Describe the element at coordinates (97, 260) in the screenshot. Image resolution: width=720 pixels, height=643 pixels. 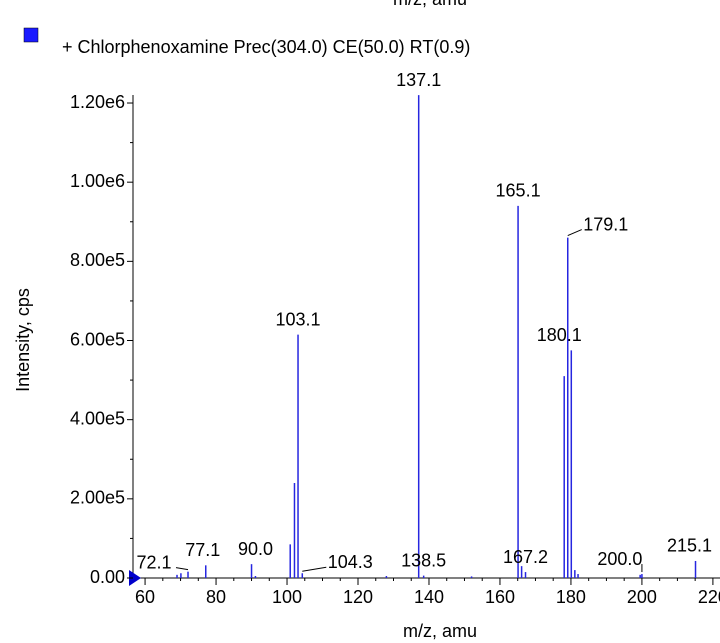
I see `y-tick-label: 8.00e5` at that location.